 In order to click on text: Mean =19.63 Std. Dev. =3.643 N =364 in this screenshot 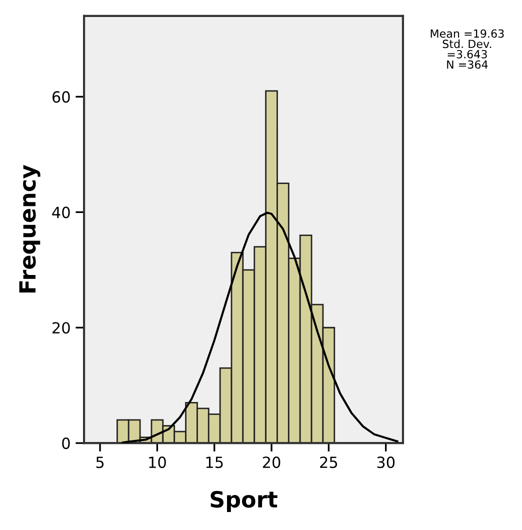, I will do `click(467, 49)`.